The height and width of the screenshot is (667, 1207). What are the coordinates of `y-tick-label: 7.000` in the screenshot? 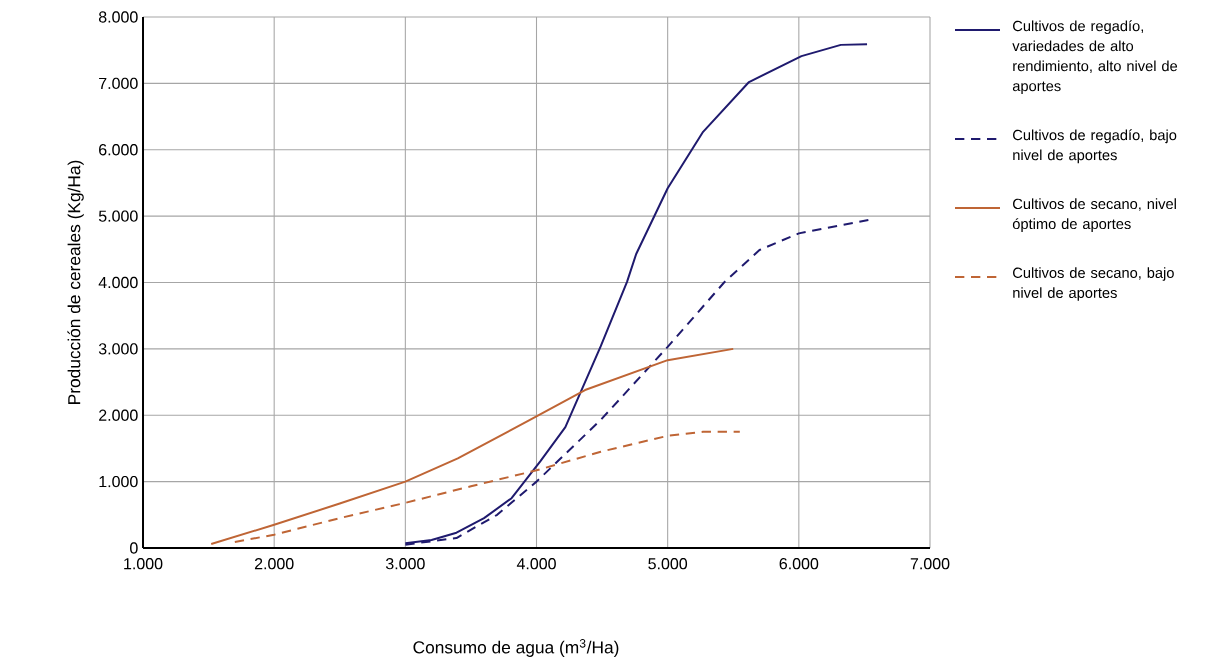 It's located at (118, 83).